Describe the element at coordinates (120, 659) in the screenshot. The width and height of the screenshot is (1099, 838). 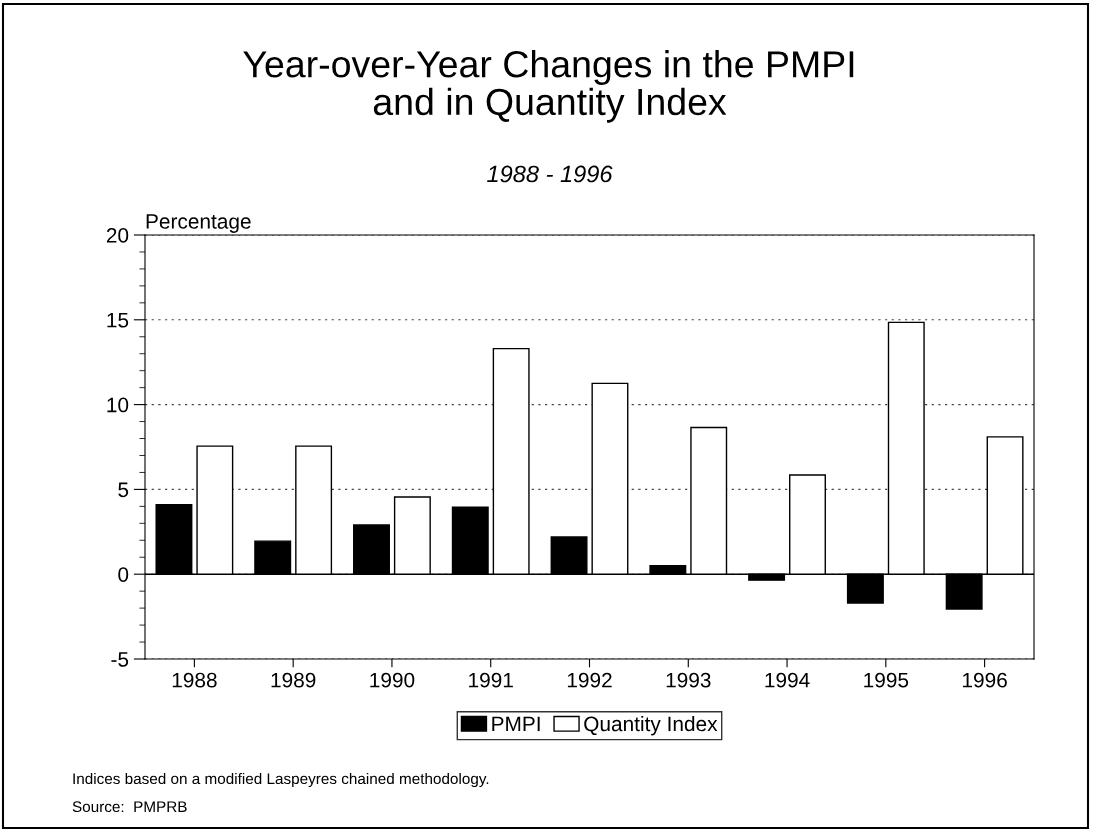
I see `y-tick-label: -5` at that location.